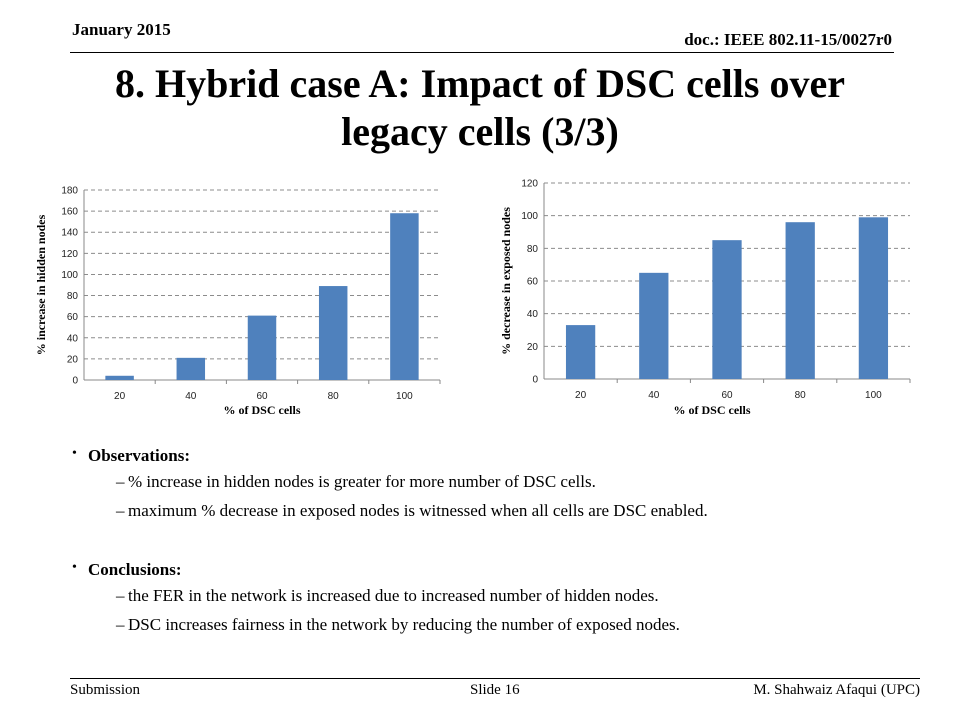 The height and width of the screenshot is (720, 960). Describe the element at coordinates (139, 455) in the screenshot. I see `observations-heading: Observations:` at that location.